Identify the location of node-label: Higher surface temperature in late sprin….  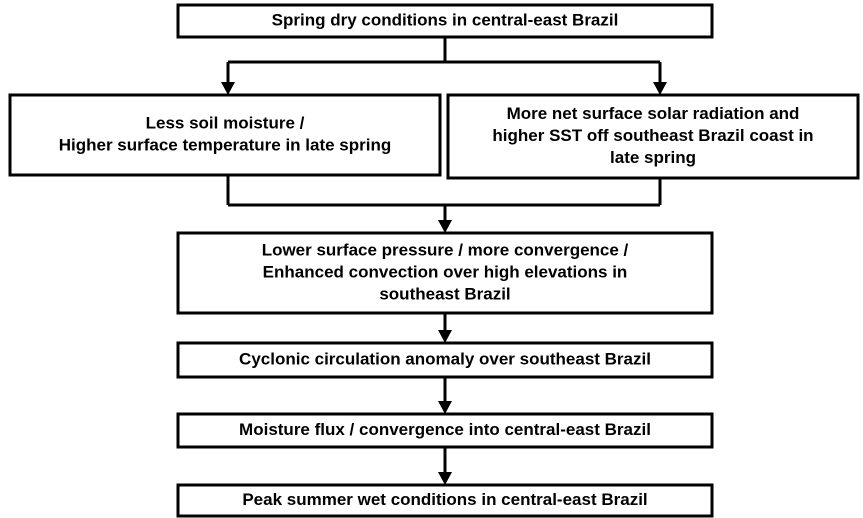
(225, 144).